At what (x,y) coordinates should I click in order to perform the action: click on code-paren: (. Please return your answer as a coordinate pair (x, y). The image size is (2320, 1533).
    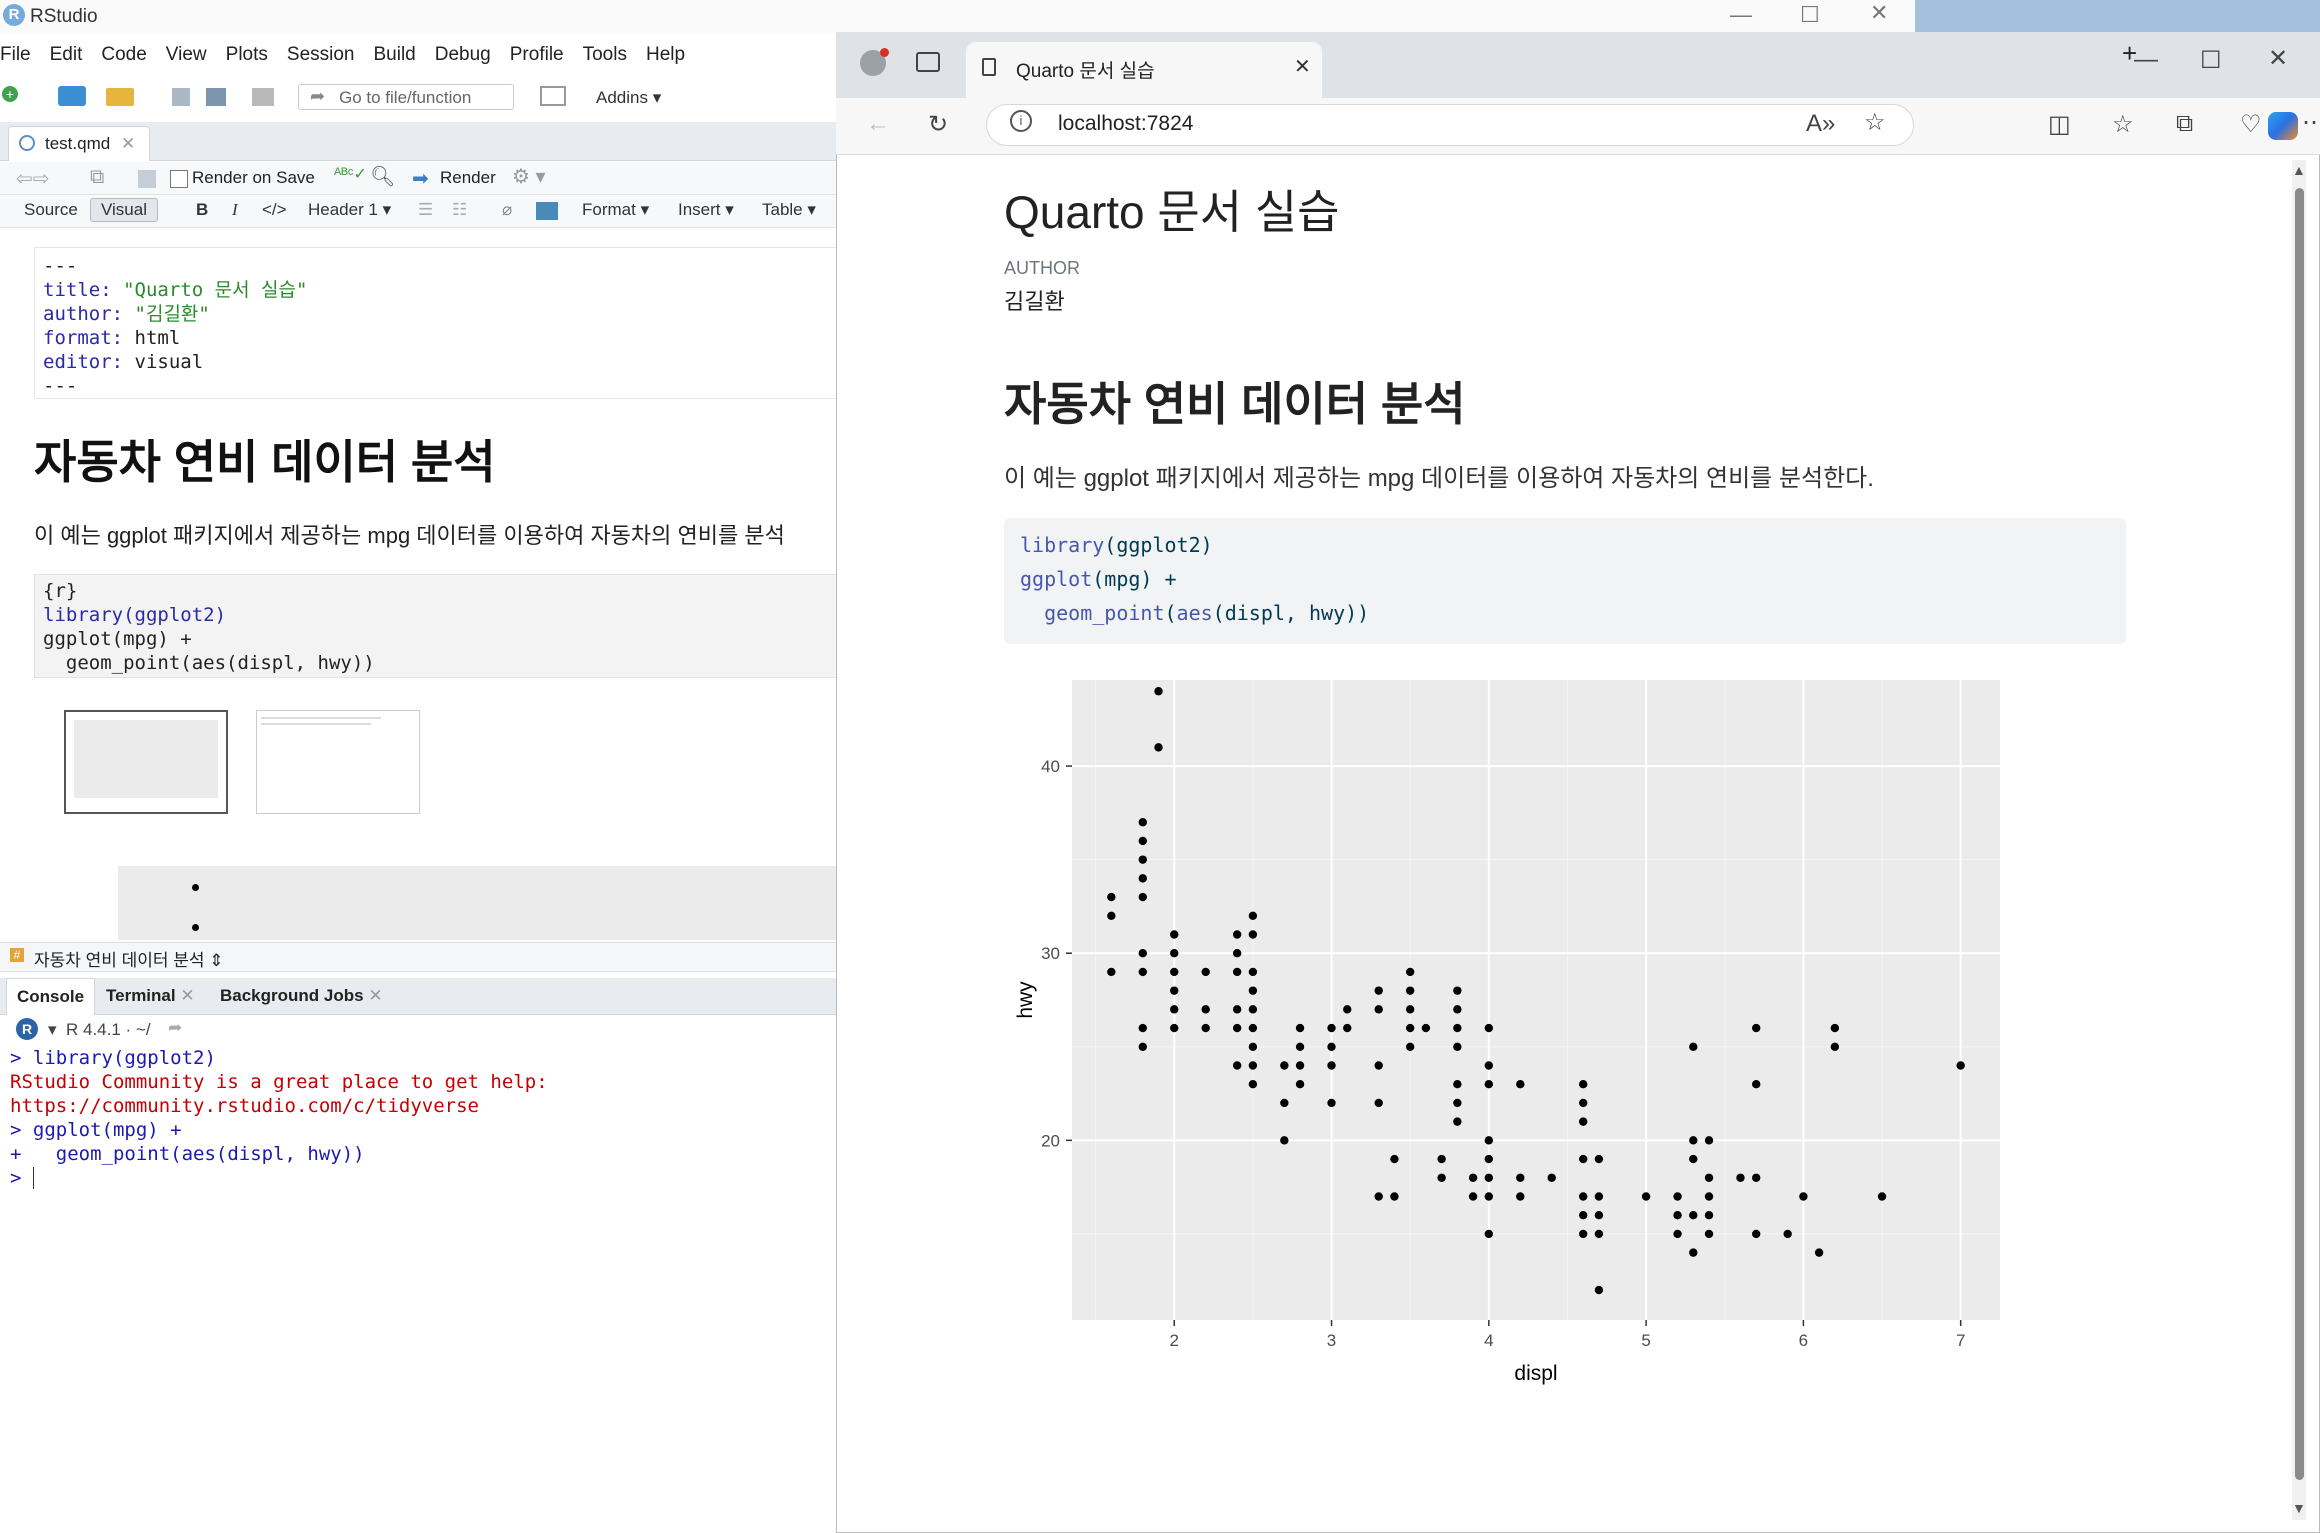
    Looking at the image, I should click on (1170, 613).